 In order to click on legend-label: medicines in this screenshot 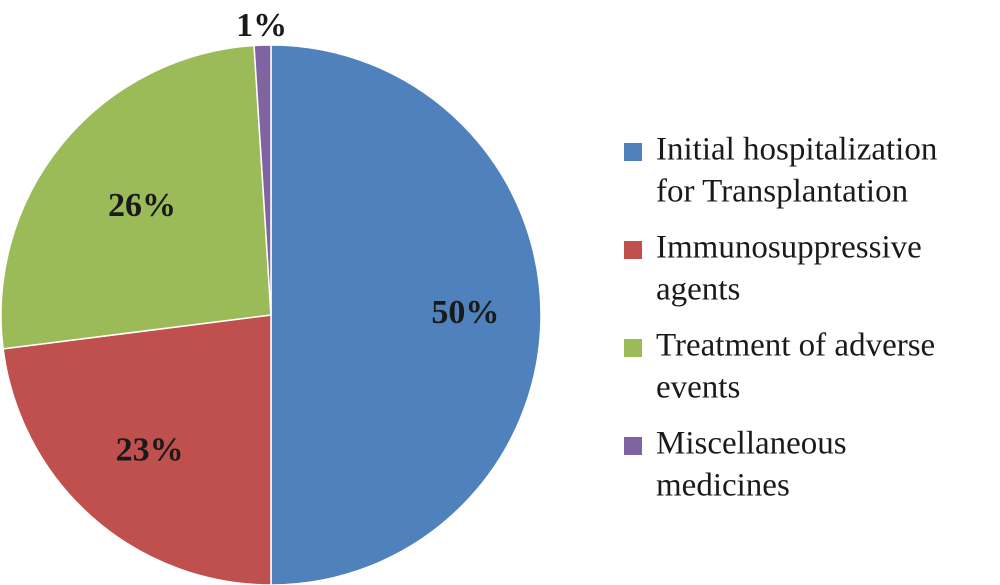, I will do `click(723, 486)`.